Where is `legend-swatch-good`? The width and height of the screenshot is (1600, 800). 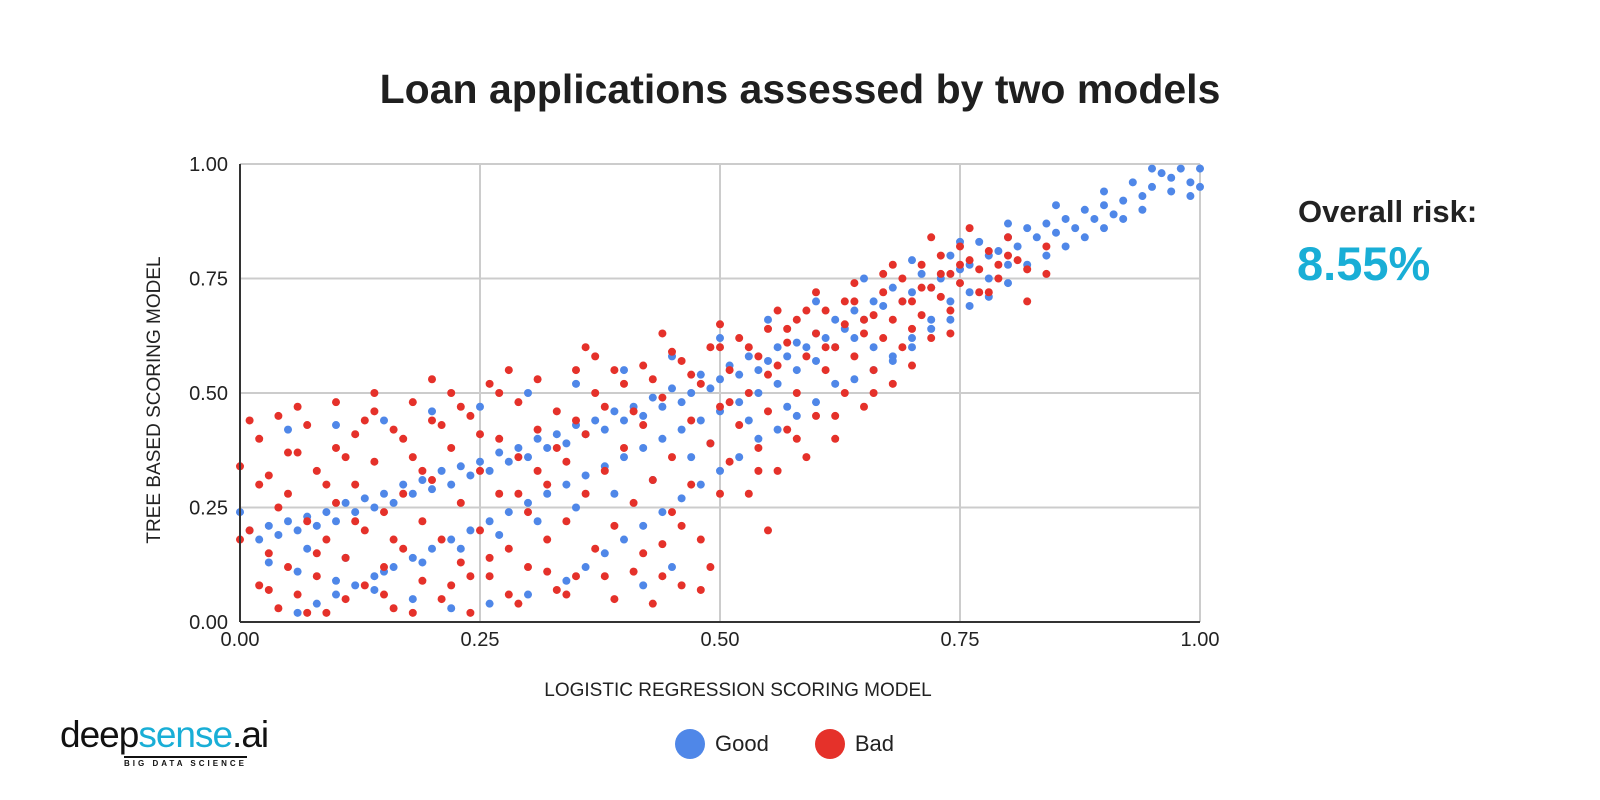 legend-swatch-good is located at coordinates (690, 744).